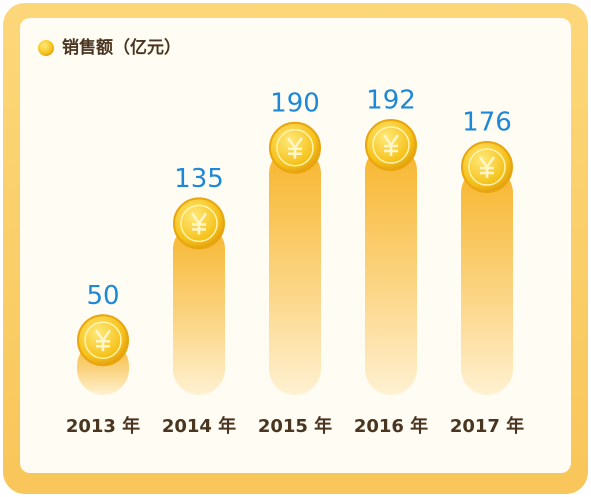 The height and width of the screenshot is (497, 591). I want to click on value-label: 192, so click(391, 101).